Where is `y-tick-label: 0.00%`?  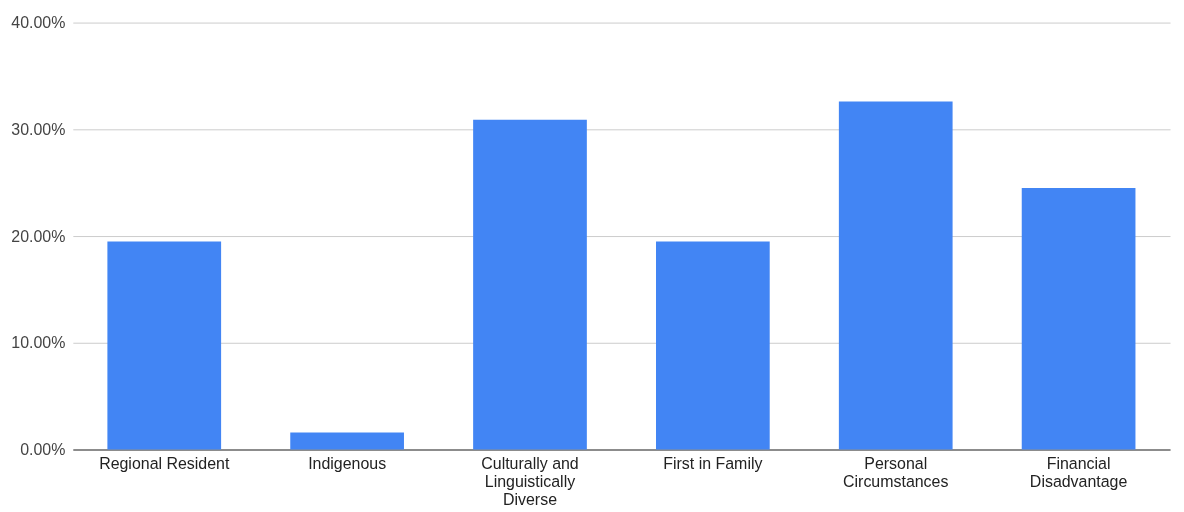 y-tick-label: 0.00% is located at coordinates (43, 449).